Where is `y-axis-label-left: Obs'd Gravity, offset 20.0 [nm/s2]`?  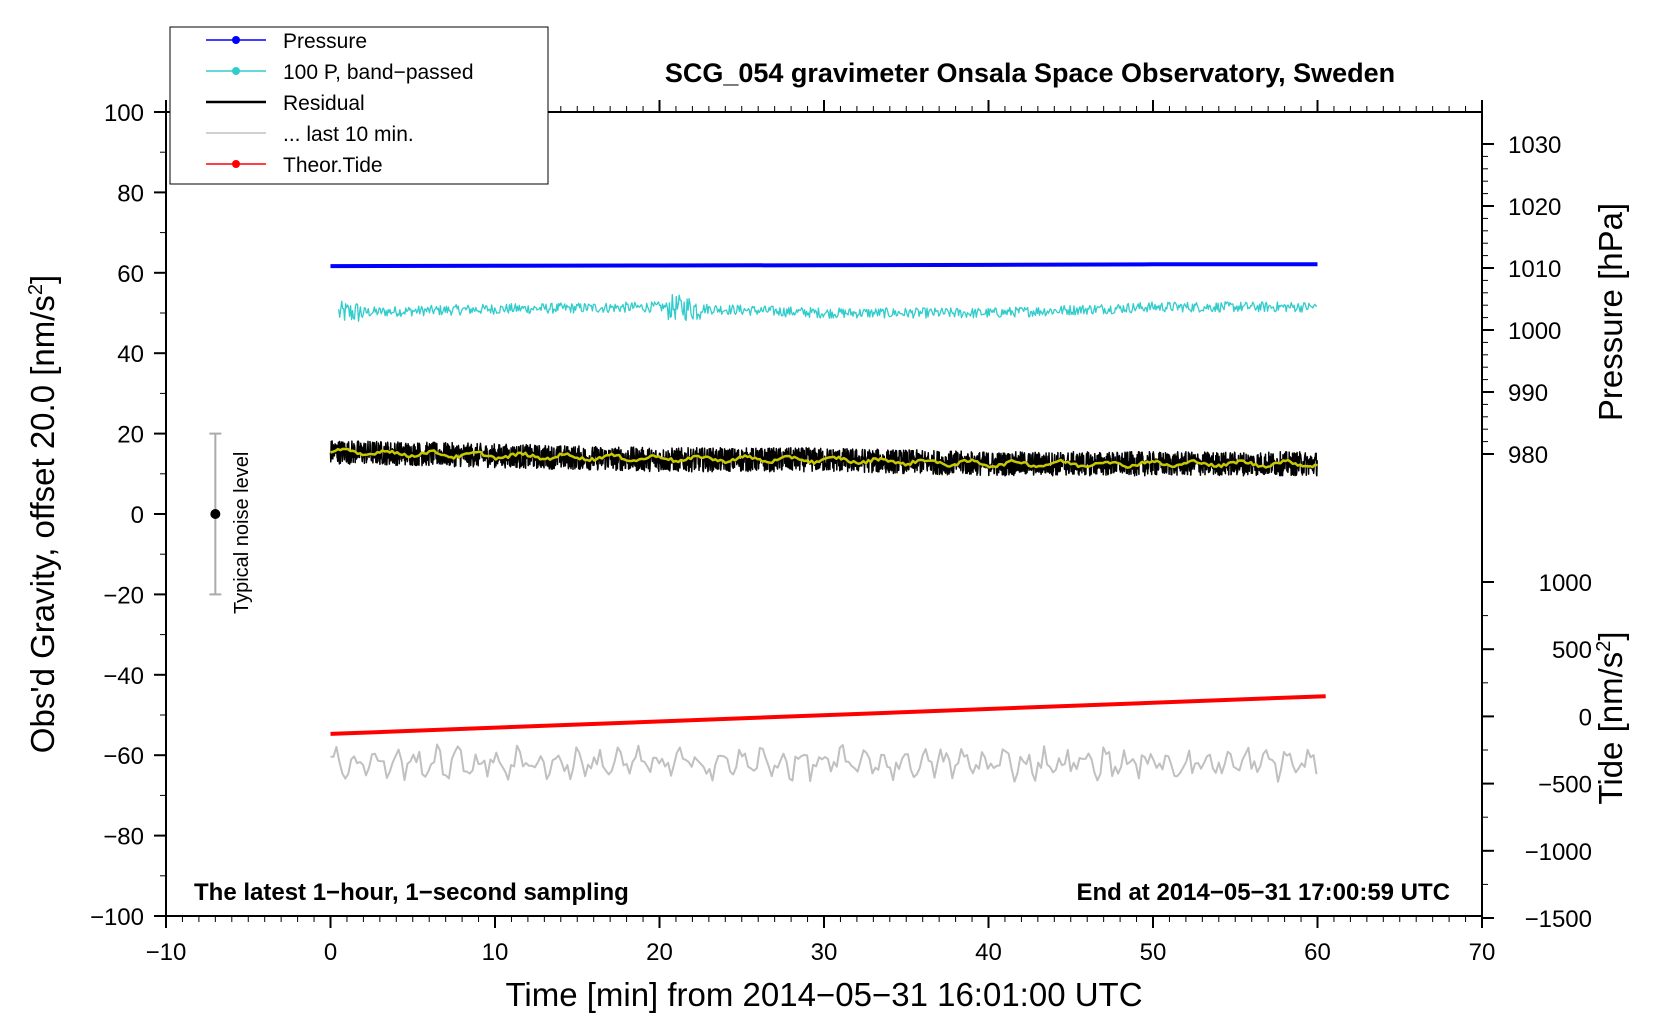
y-axis-label-left: Obs'd Gravity, offset 20.0 [nm/s2] is located at coordinates (42, 514).